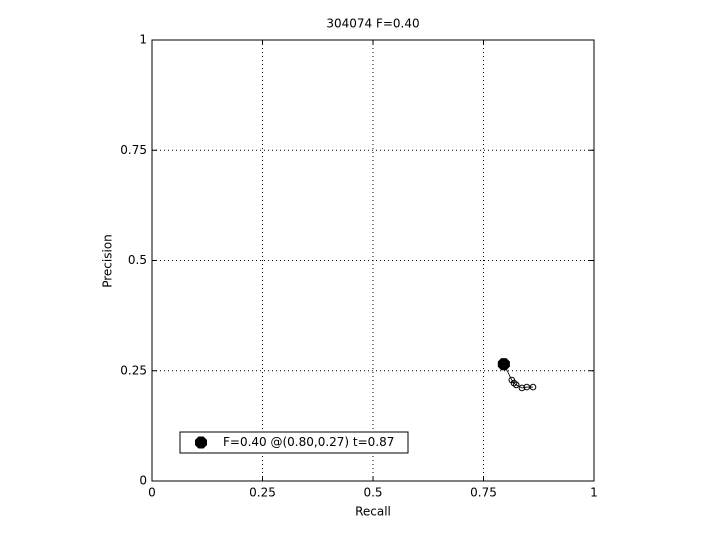  I want to click on best-point, so click(503, 364).